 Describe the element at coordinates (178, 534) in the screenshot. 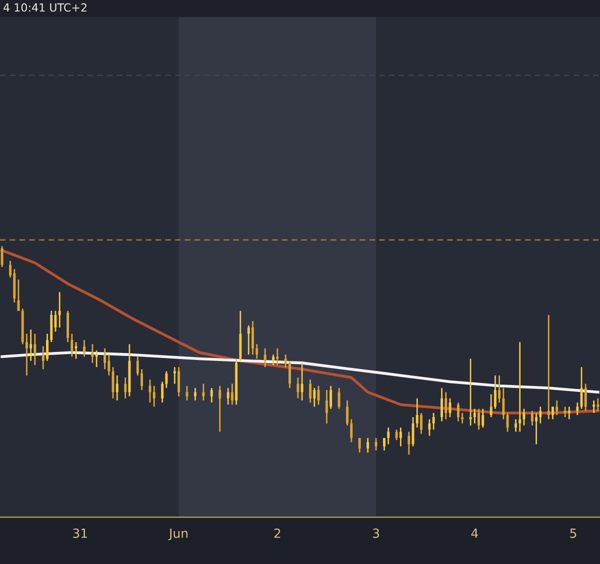

I see `x-tick-label: Jun` at that location.